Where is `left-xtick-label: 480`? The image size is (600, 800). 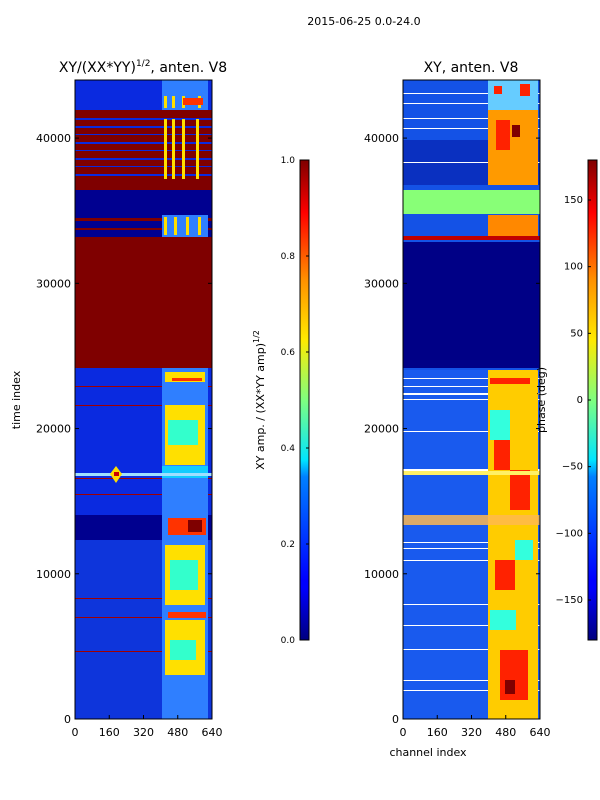 left-xtick-label: 480 is located at coordinates (177, 732).